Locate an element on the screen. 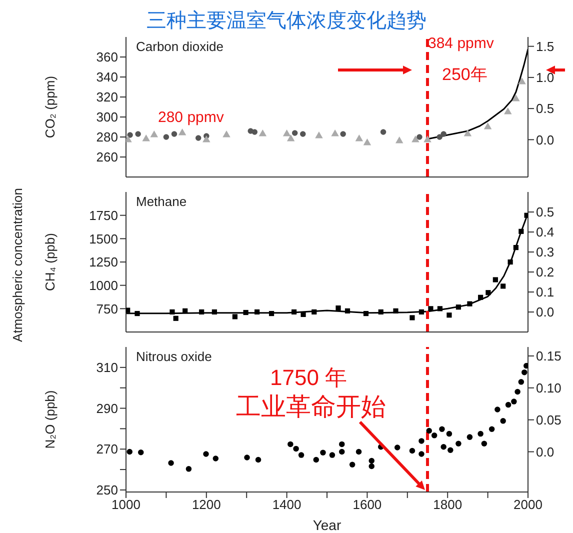  x-axis-title: Year is located at coordinates (327, 525).